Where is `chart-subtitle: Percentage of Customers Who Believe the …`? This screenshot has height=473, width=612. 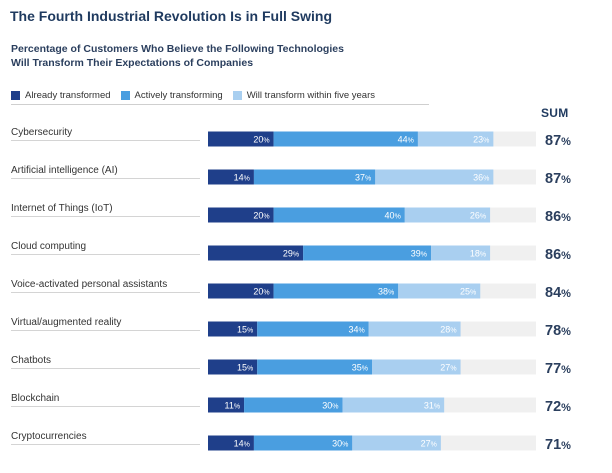
chart-subtitle: Percentage of Customers Who Believe the … is located at coordinates (221, 56).